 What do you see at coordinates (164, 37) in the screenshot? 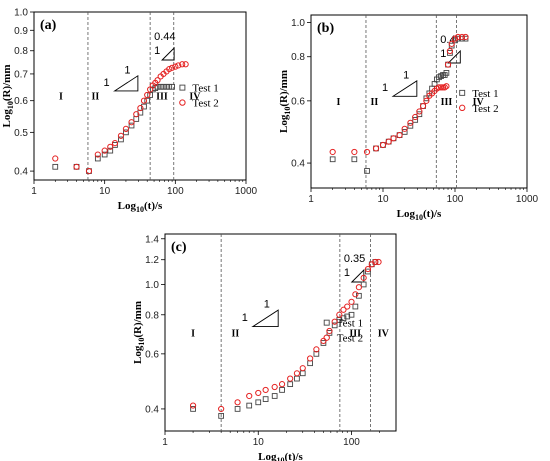
I see `slope-annotation-value: 0.44` at bounding box center [164, 37].